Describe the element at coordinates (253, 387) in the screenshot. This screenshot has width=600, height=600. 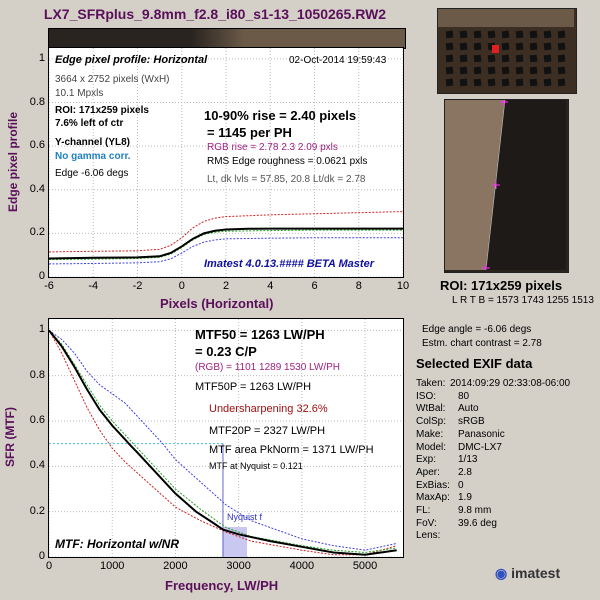
I see `mtf50p: MTF50P = 1263 LW/PH` at that location.